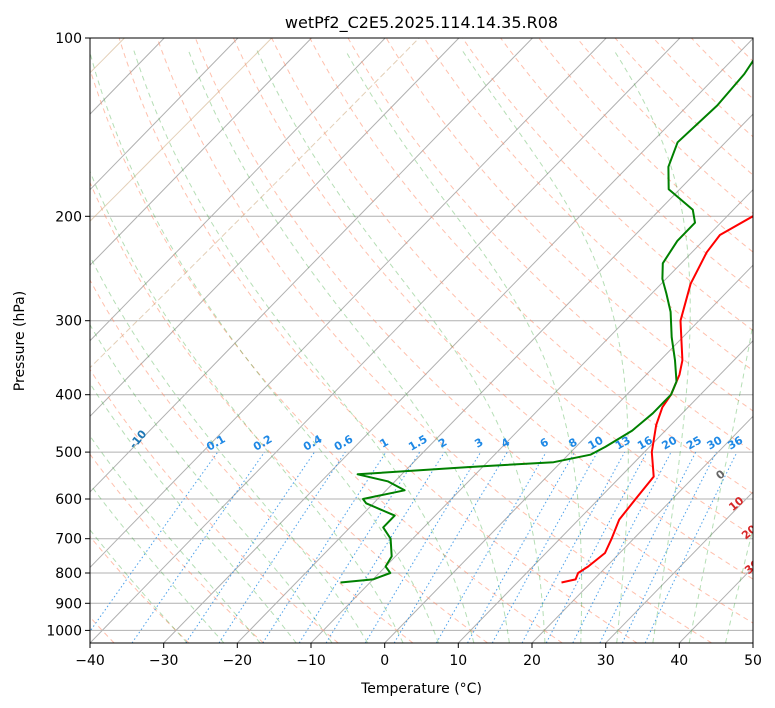  Describe the element at coordinates (164, 661) in the screenshot. I see `x-tick-label: −30` at that location.